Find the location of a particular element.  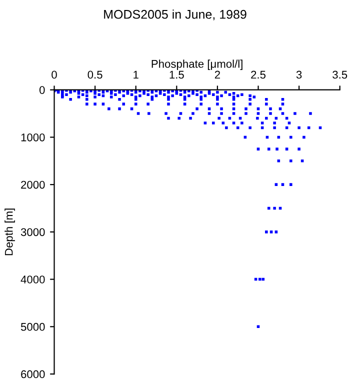

y-tick-label: 4000 is located at coordinates (32, 280).